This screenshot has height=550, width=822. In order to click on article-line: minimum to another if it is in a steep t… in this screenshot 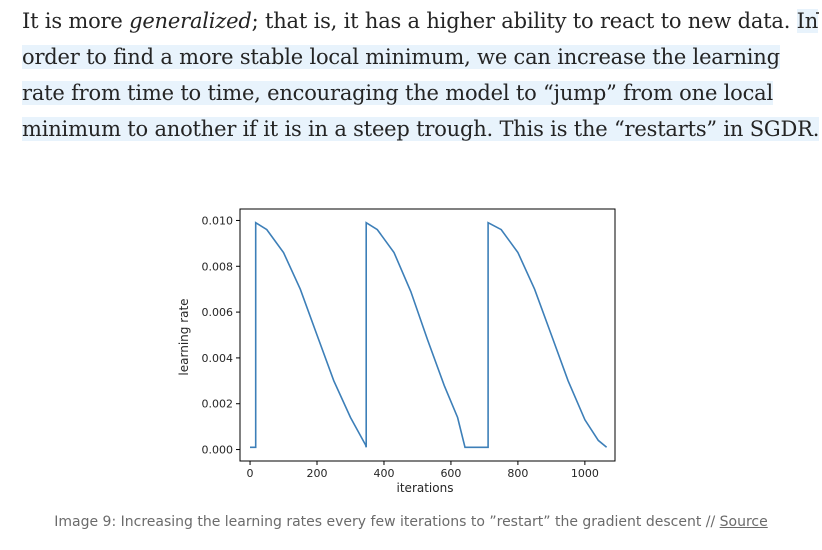, I will do `click(420, 129)`.